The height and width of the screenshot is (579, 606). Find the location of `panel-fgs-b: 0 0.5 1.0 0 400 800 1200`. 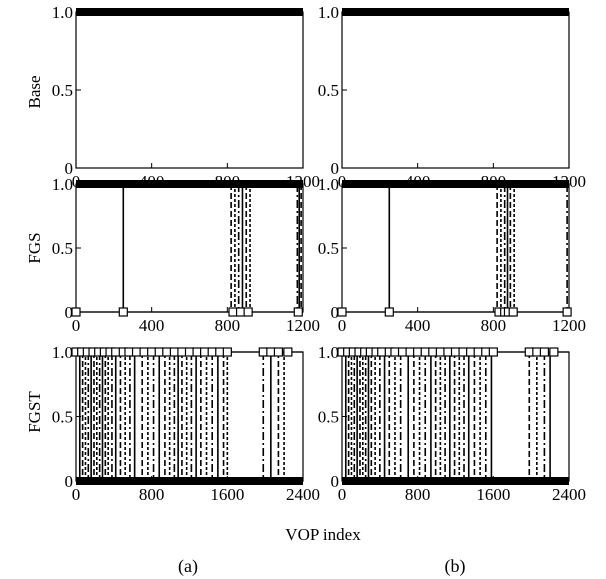

panel-fgs-b: 0 0.5 1.0 0 400 800 1200 is located at coordinates (452, 255).